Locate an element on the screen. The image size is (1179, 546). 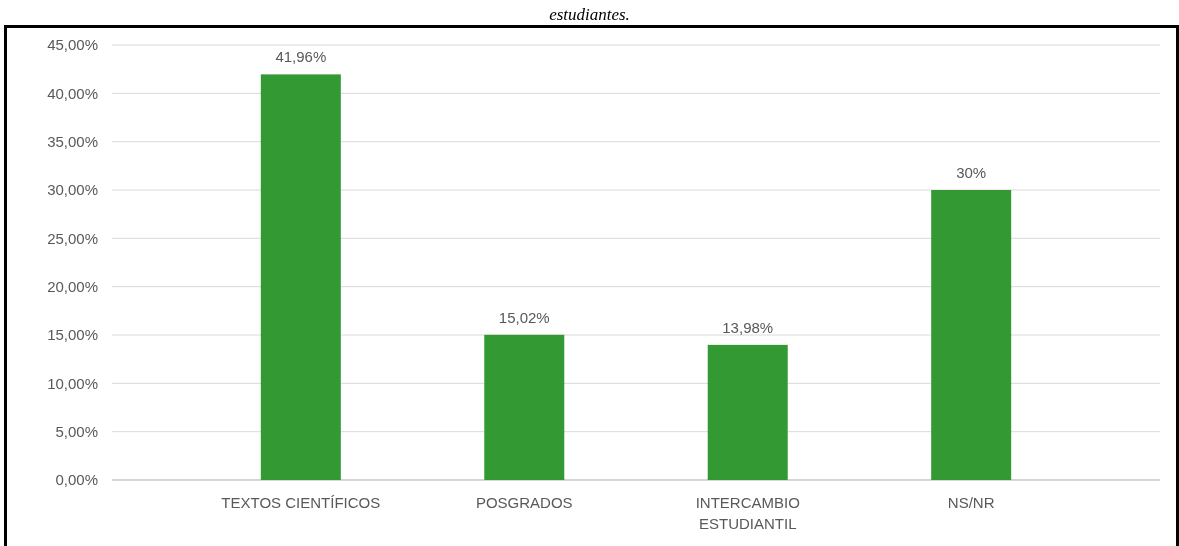
x-tick-label: NS/NR is located at coordinates (971, 502).